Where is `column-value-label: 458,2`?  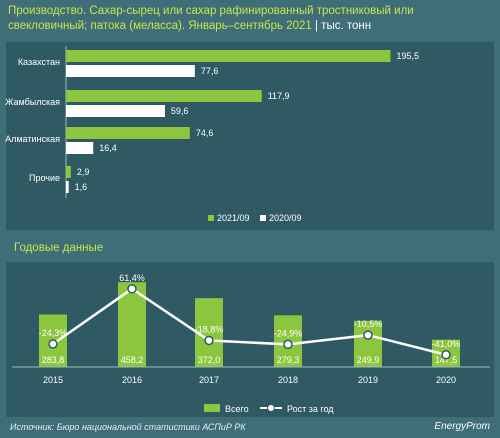
column-value-label: 458,2 is located at coordinates (132, 360).